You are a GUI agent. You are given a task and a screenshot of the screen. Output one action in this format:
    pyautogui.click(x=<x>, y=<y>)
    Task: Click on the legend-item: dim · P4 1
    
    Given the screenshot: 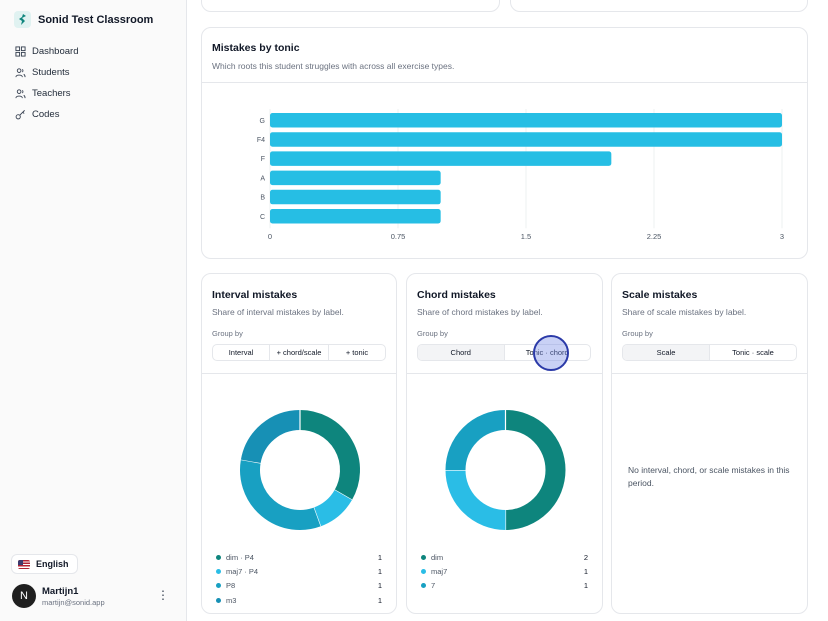 What is the action you would take?
    pyautogui.click(x=299, y=557)
    